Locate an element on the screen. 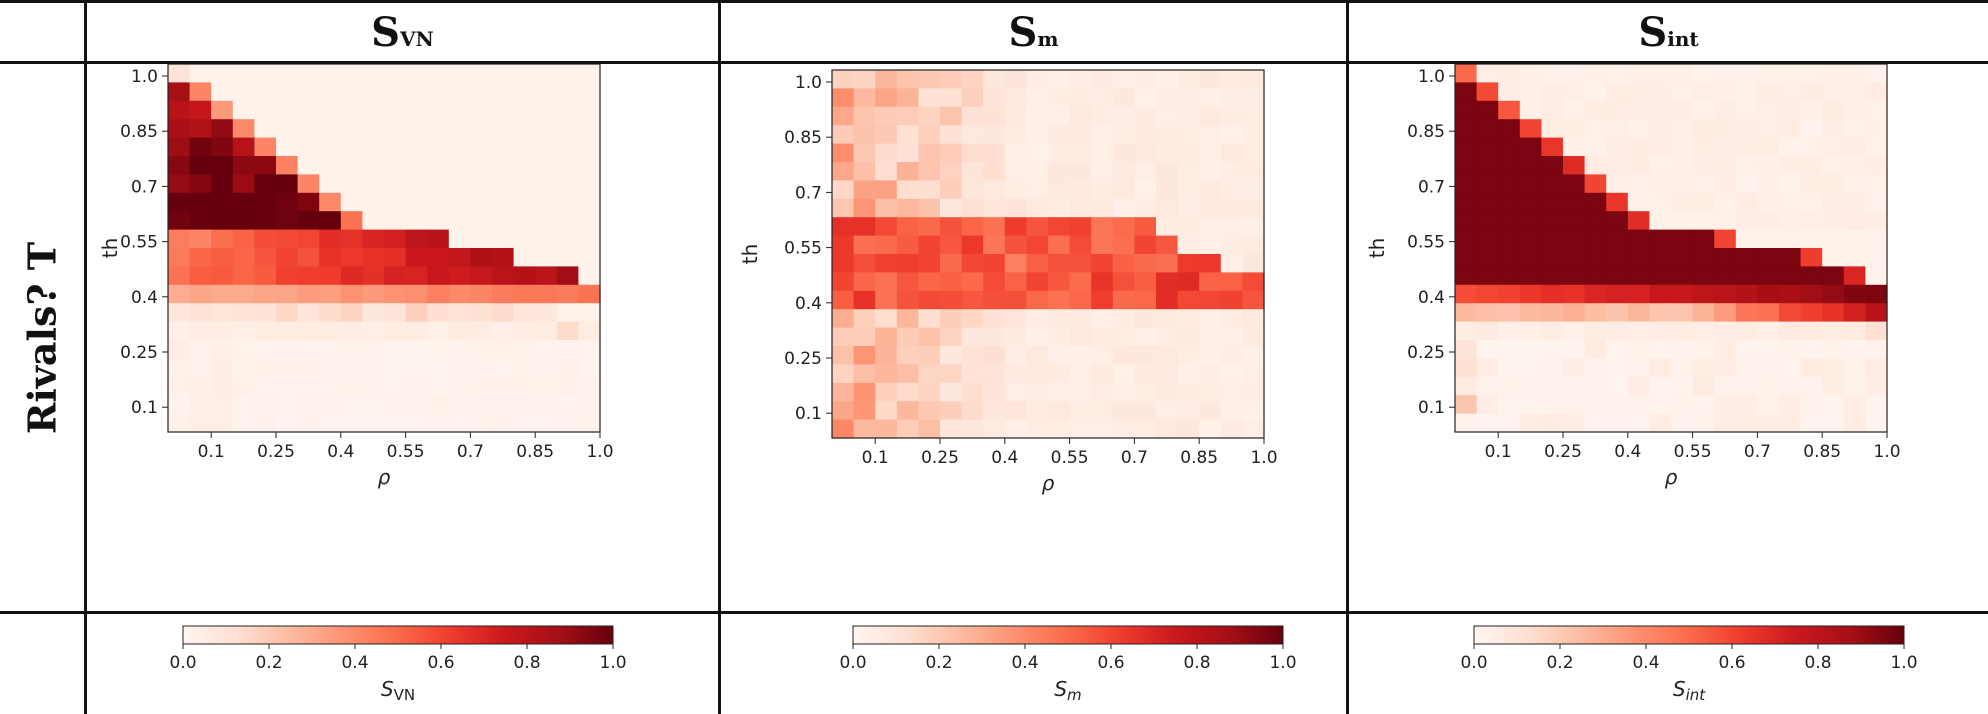 The height and width of the screenshot is (714, 1988). x-tick-label: 0.4 is located at coordinates (340, 452).